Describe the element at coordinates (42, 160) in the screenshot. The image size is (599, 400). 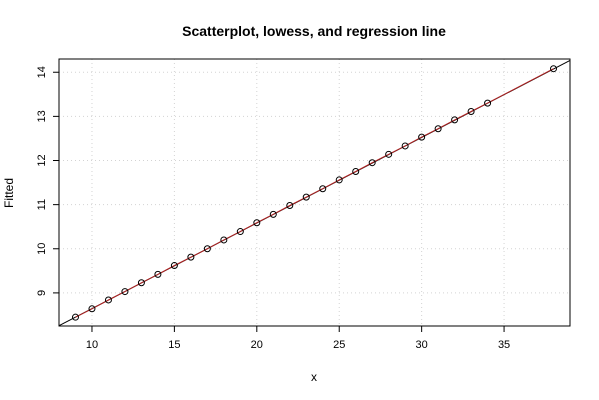
I see `y-tick-label: 12` at that location.